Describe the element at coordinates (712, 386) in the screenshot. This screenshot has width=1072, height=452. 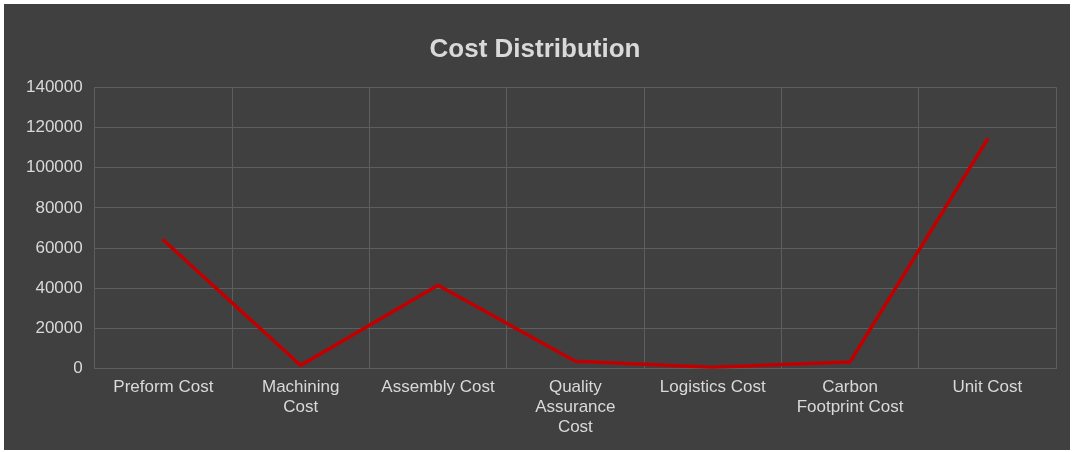
I see `x-tick-label: Logistics Cost` at that location.